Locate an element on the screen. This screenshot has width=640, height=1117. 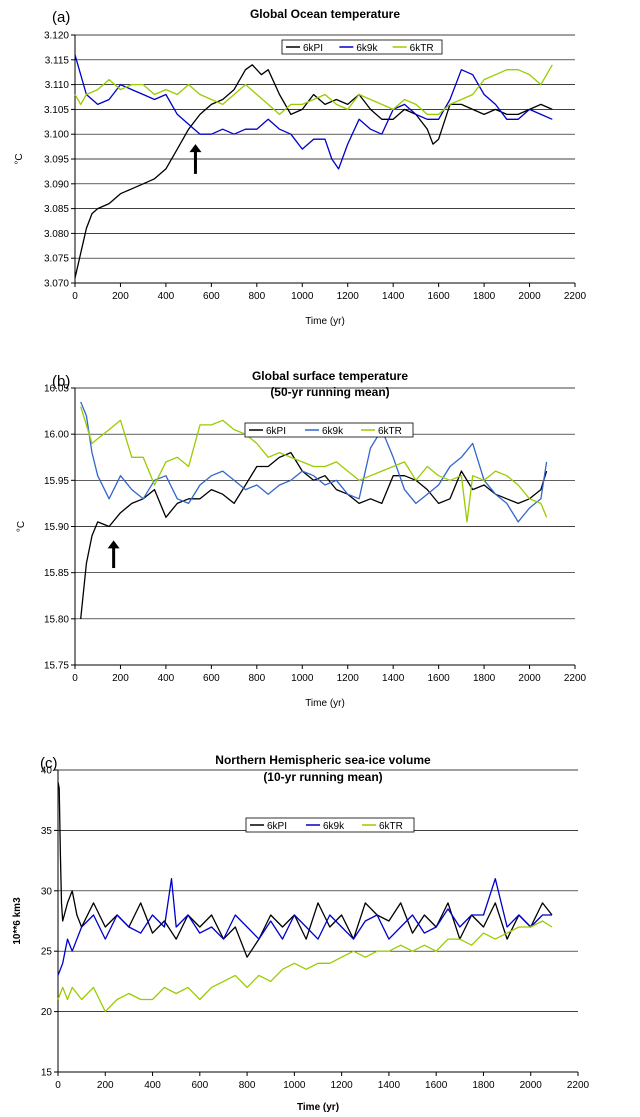
y-tick-label: 3.115 is located at coordinates (57, 60).